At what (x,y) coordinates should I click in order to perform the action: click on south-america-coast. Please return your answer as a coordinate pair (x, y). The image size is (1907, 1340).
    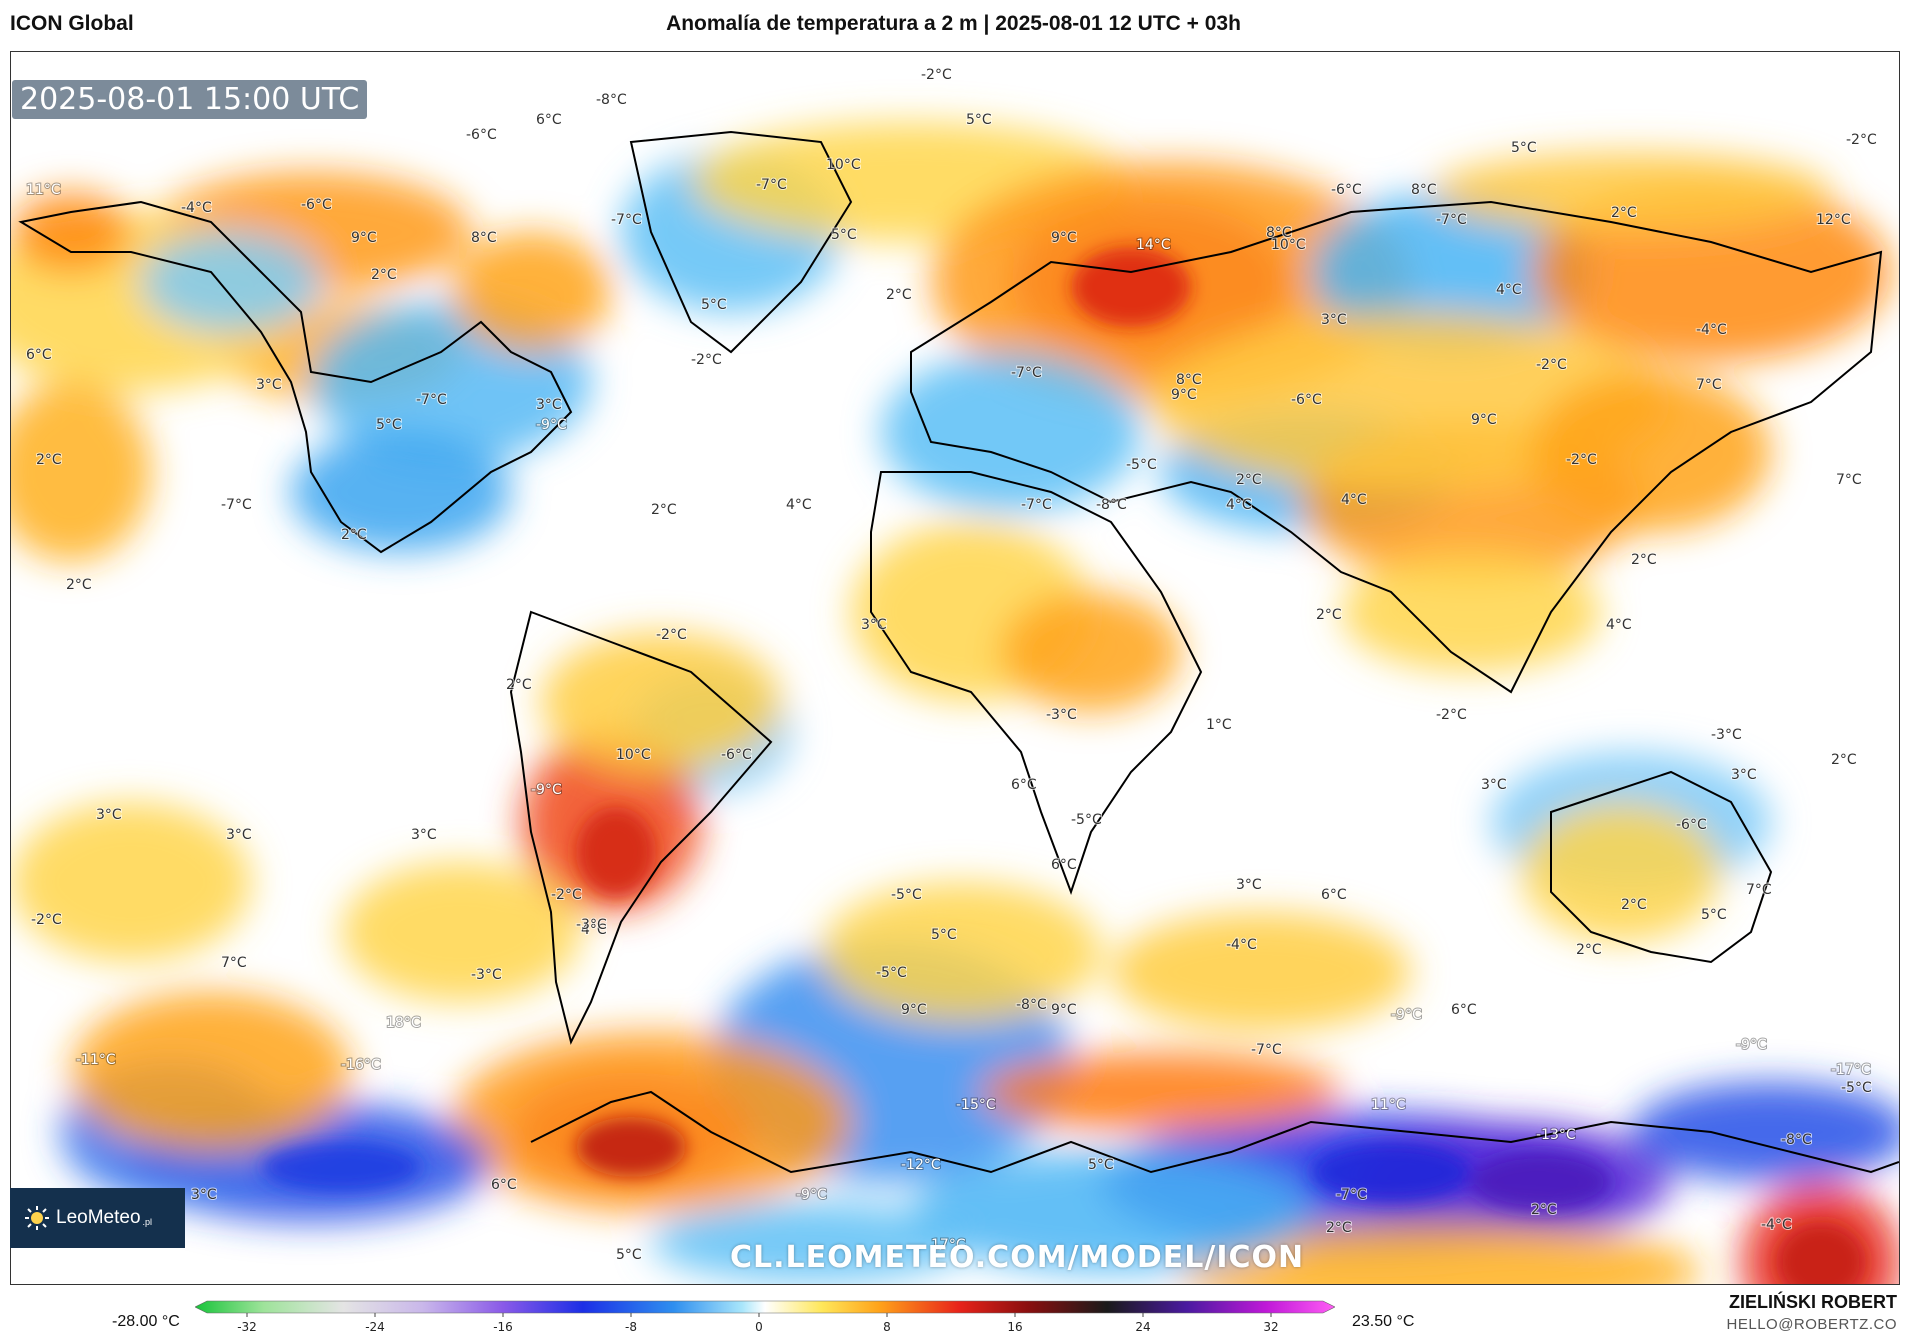
    Looking at the image, I should click on (641, 827).